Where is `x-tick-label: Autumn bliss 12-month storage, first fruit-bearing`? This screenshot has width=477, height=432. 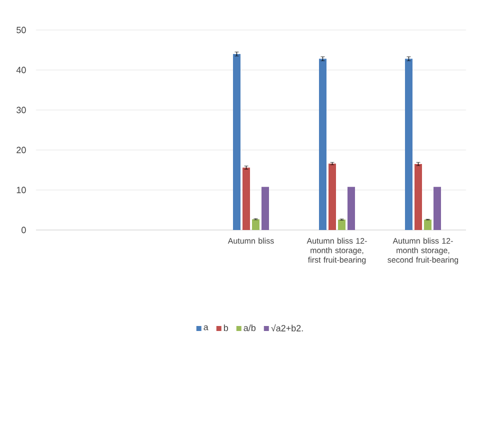 x-tick-label: Autumn bliss 12-month storage, first fruit-bearing is located at coordinates (336, 251).